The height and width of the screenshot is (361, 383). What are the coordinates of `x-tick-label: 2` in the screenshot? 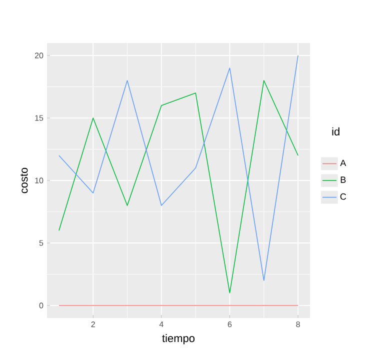 It's located at (93, 325).